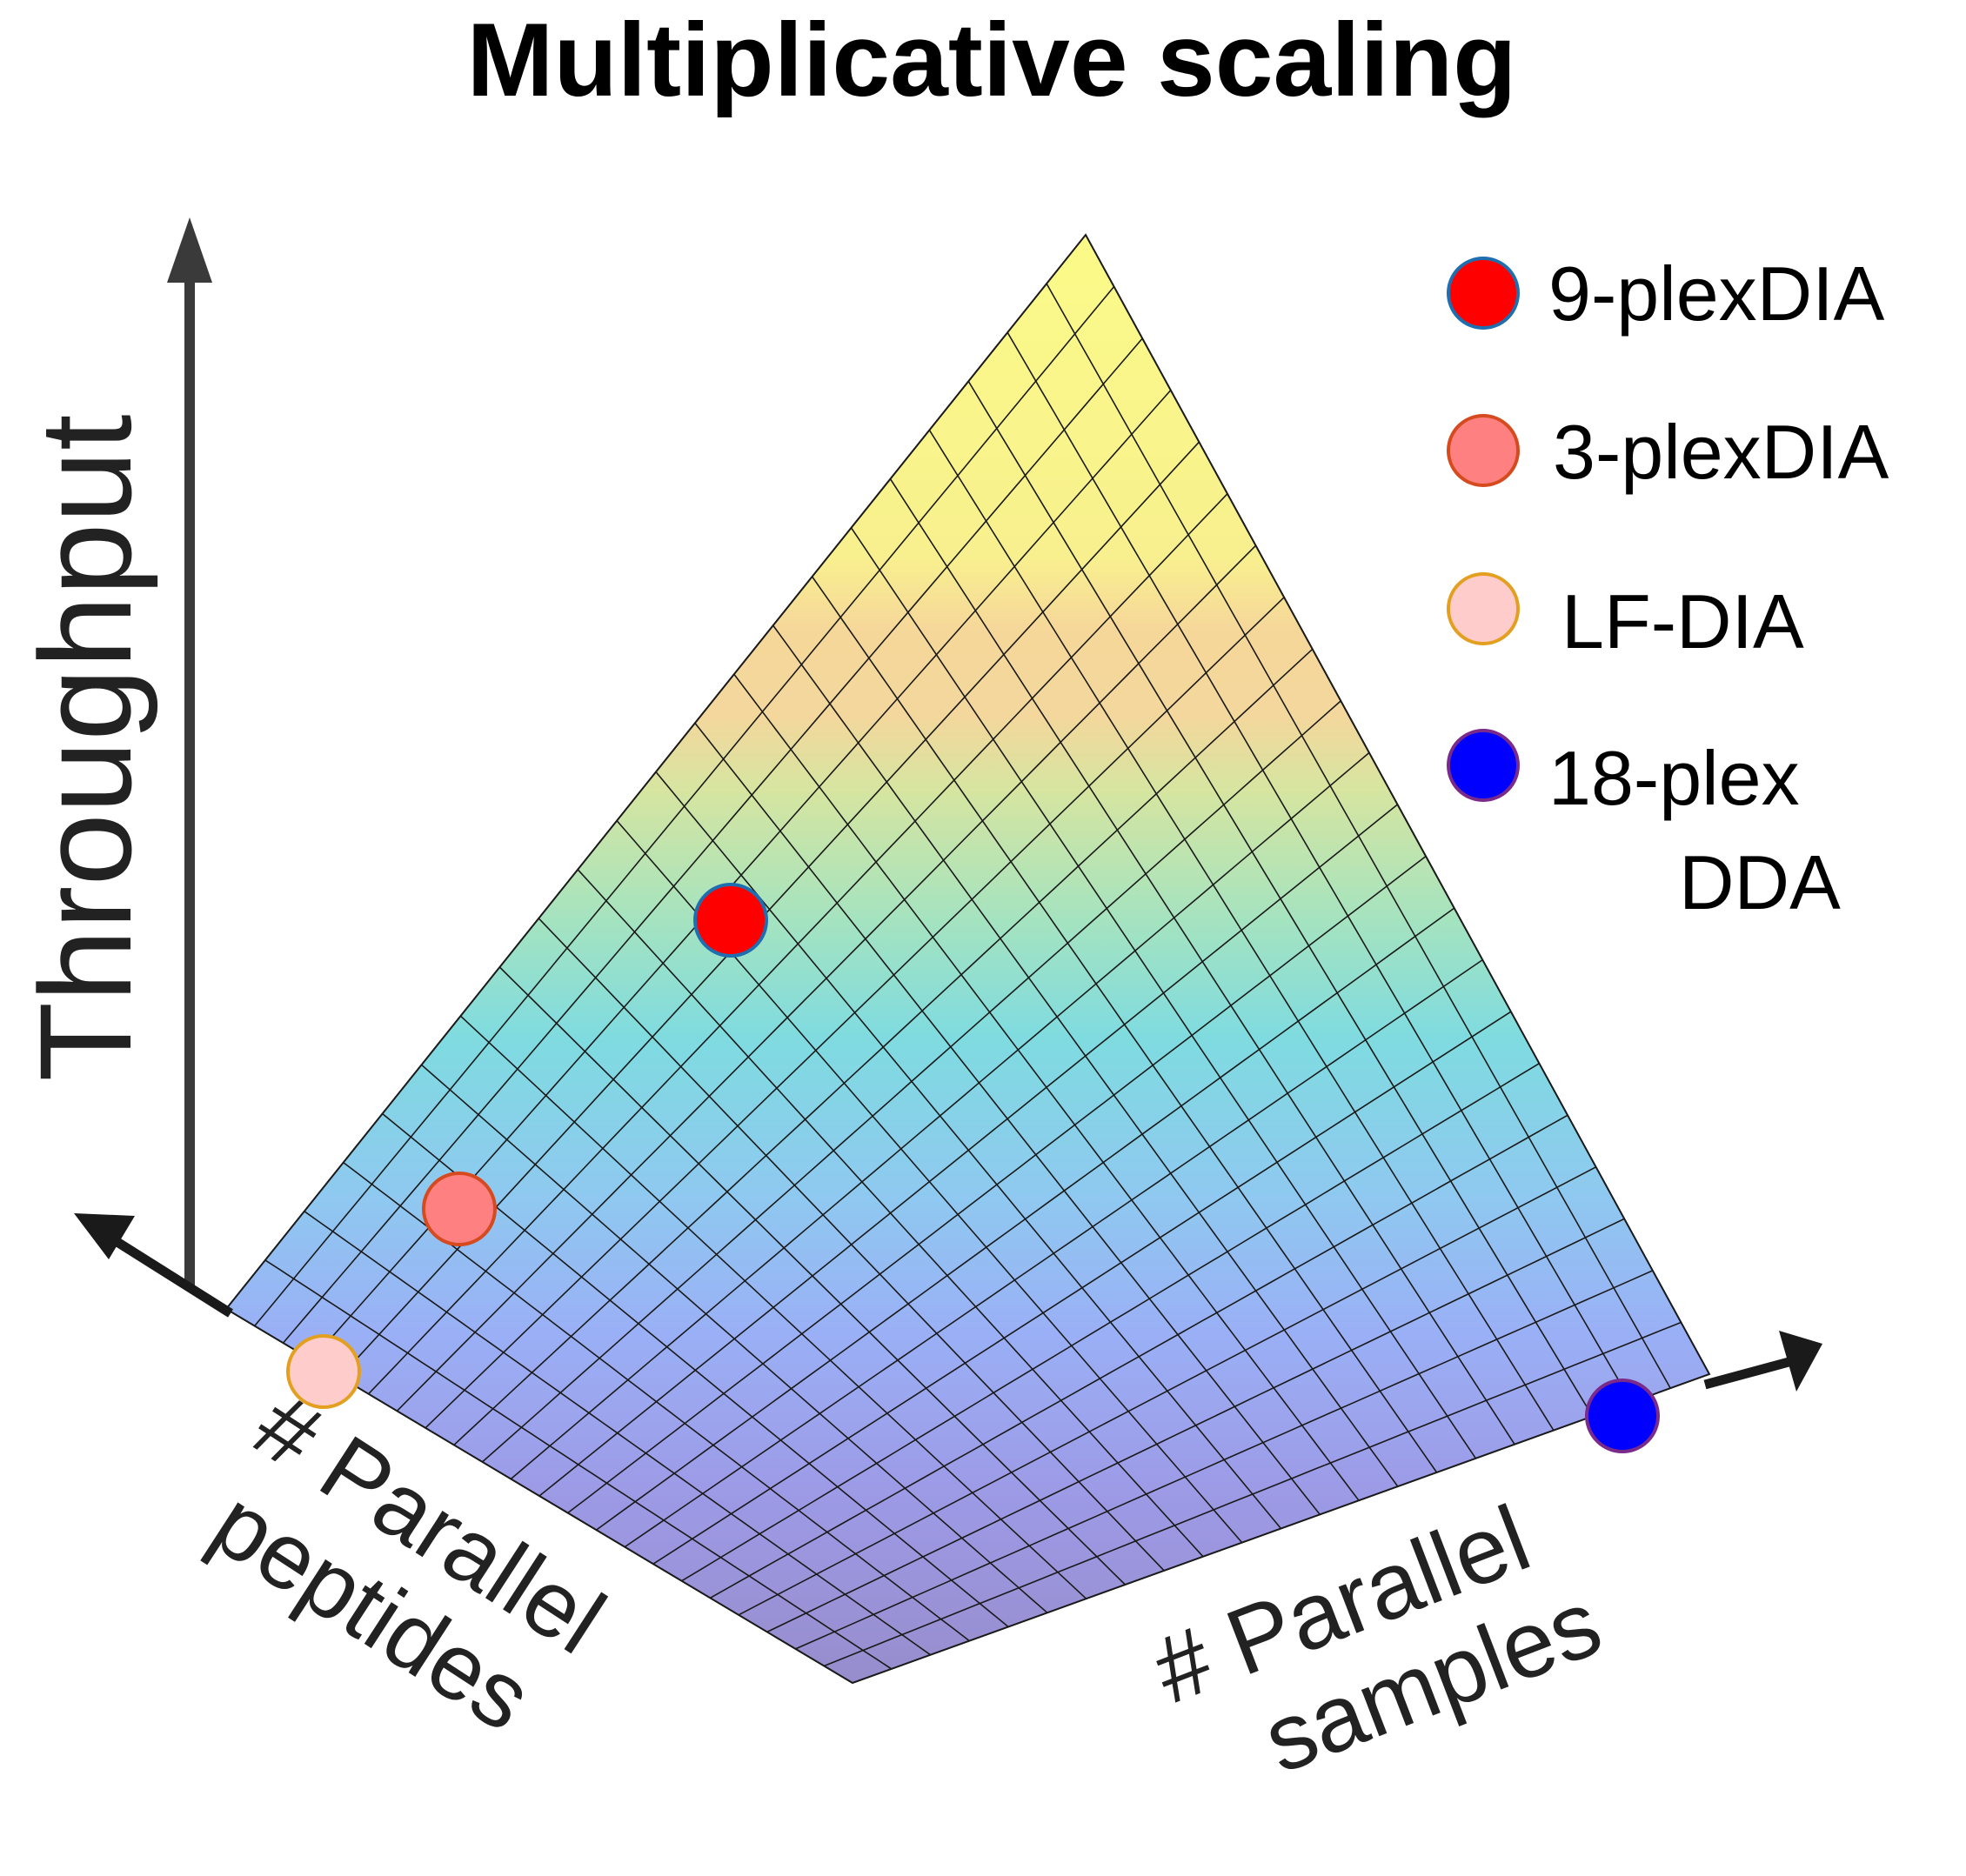 This screenshot has height=1876, width=1966. What do you see at coordinates (1760, 882) in the screenshot?
I see `legend-label-dda: DDA` at bounding box center [1760, 882].